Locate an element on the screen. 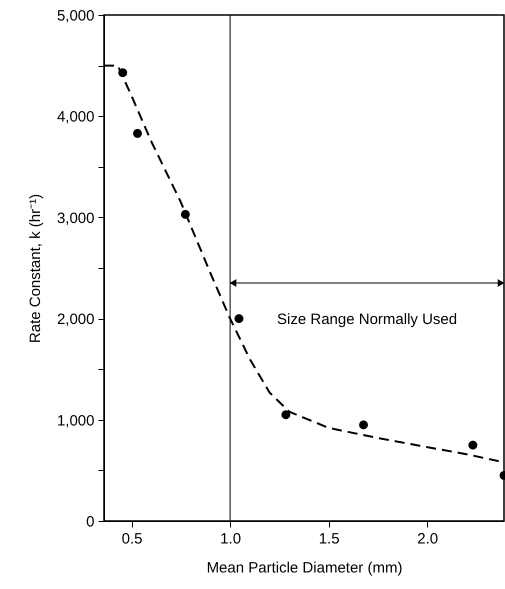  x-tick-label: 1.5 is located at coordinates (329, 539).